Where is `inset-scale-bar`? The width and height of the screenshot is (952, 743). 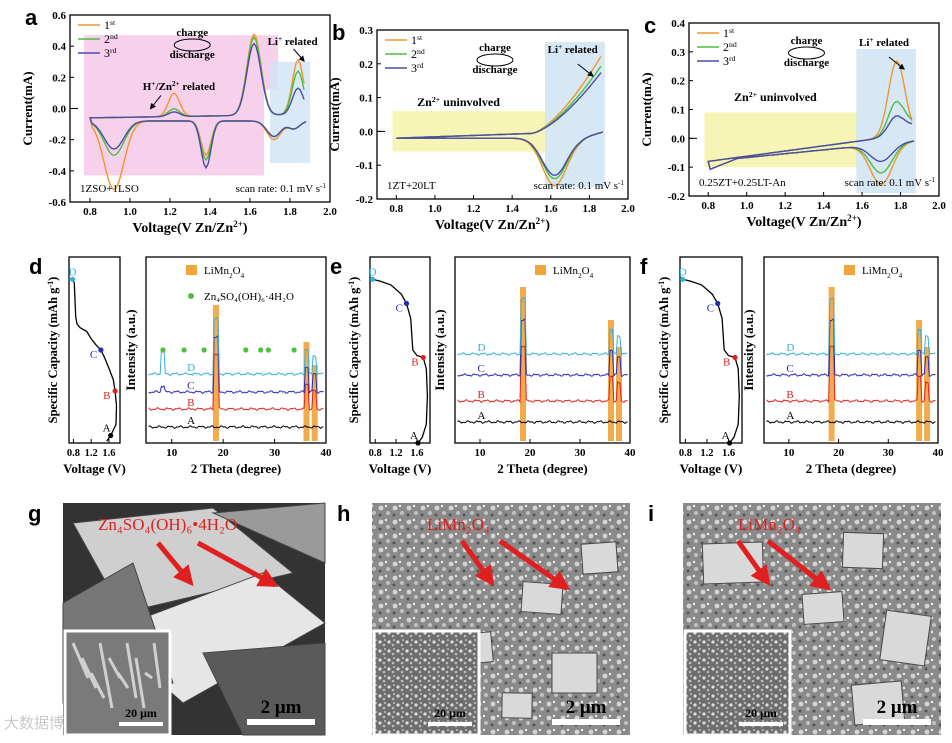 inset-scale-bar is located at coordinates (141, 724).